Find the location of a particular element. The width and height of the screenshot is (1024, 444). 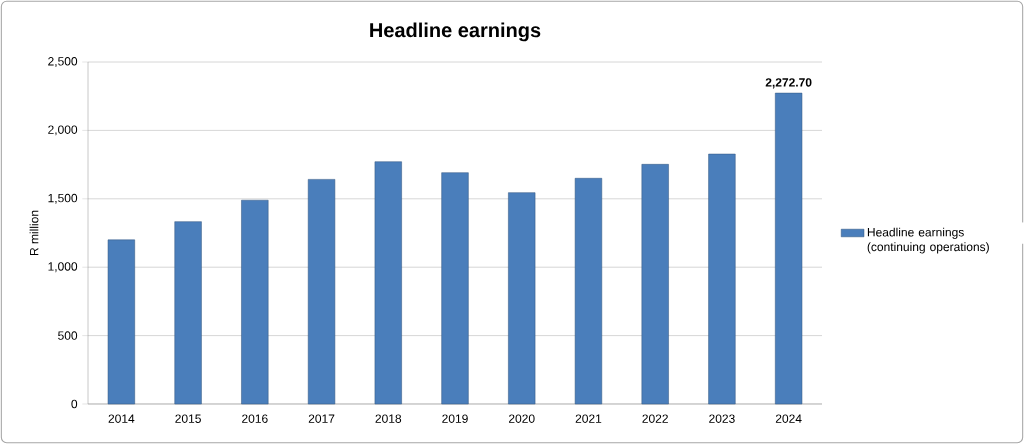

x-tick-label: 2021 is located at coordinates (588, 418).